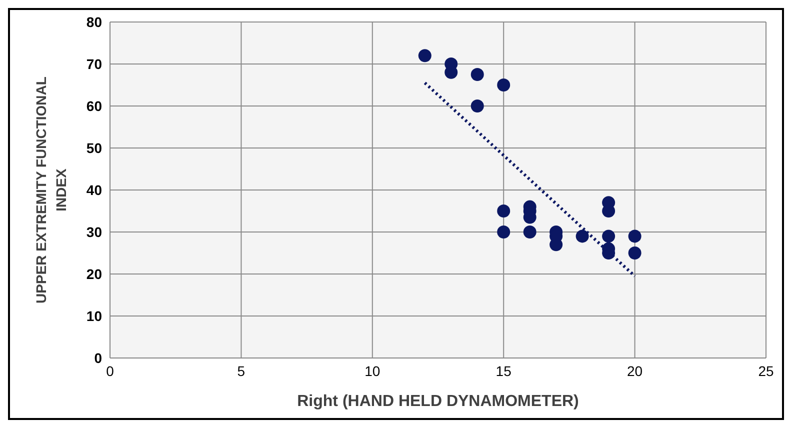  Describe the element at coordinates (241, 370) in the screenshot. I see `x-tick-label: 5` at that location.